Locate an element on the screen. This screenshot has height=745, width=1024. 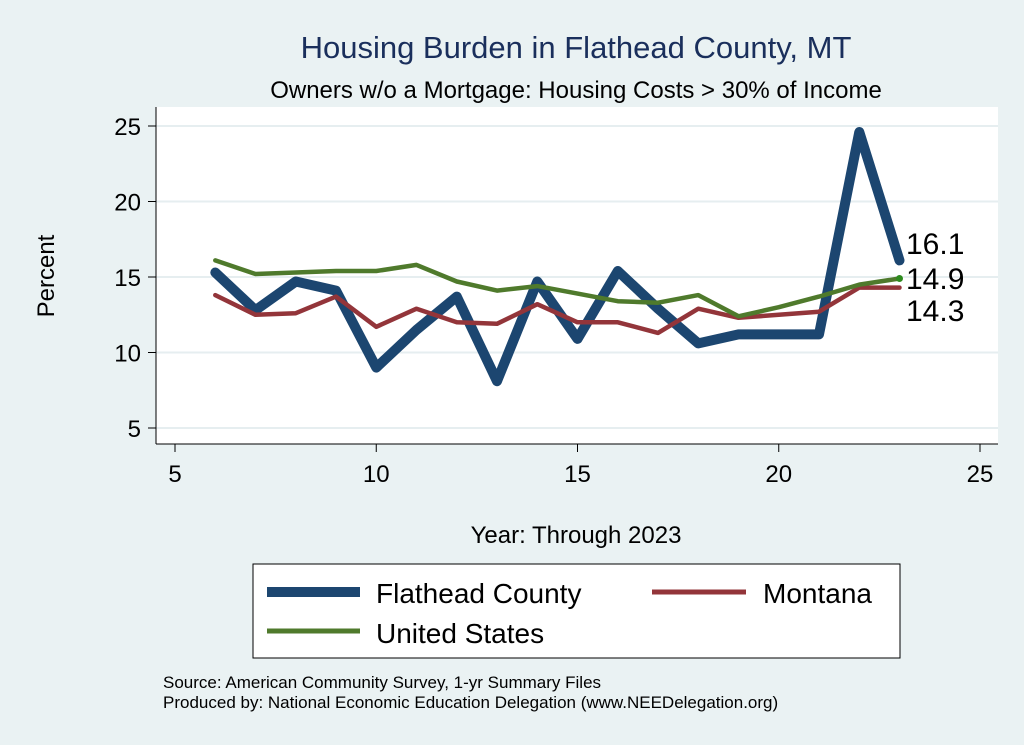
x-axis-ticks: 5 10 15 20 25 is located at coordinates (580, 466).